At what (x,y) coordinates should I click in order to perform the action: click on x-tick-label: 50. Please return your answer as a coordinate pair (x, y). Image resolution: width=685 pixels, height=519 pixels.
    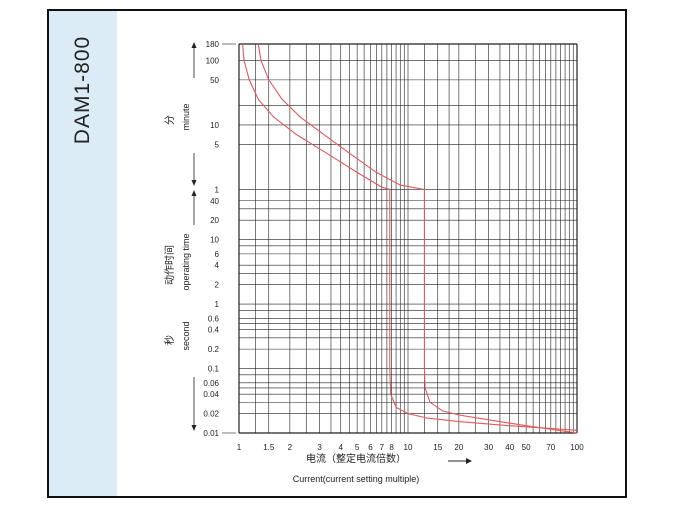
    Looking at the image, I should click on (526, 447).